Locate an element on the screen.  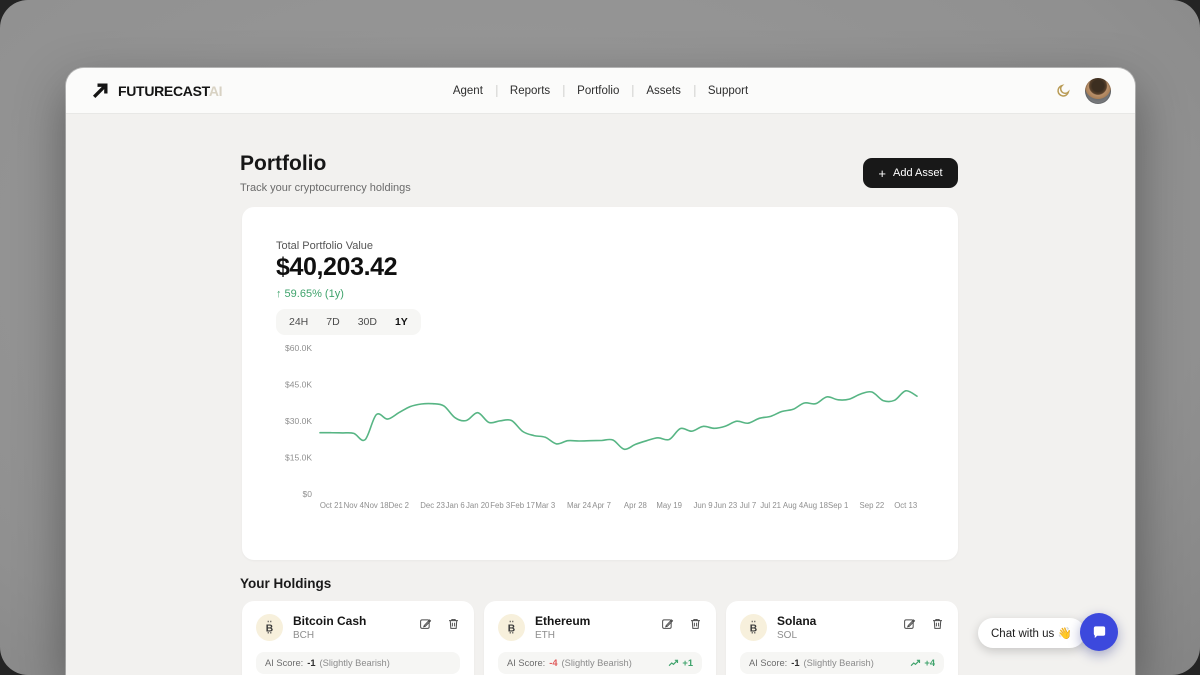
ai-score-row: AI Score: -1 (Slightly Bearish) is located at coordinates (358, 663).